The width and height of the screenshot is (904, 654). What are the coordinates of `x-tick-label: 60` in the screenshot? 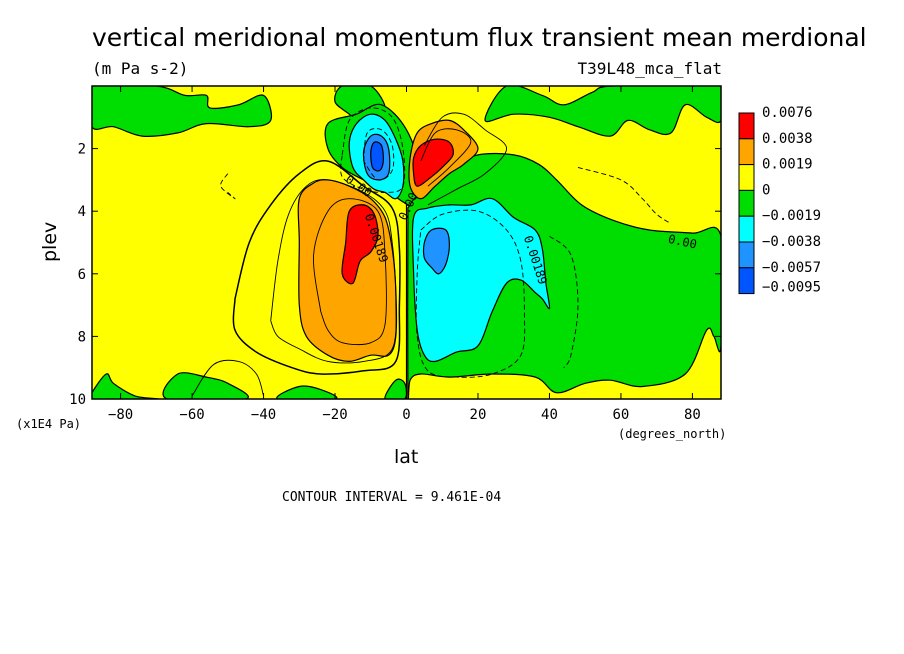 It's located at (621, 415).